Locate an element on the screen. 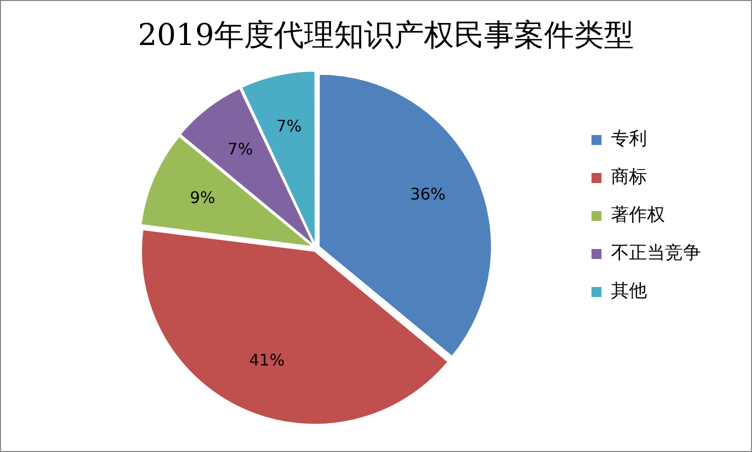 Image resolution: width=752 pixels, height=452 pixels. legend-label: 专利 is located at coordinates (629, 139).